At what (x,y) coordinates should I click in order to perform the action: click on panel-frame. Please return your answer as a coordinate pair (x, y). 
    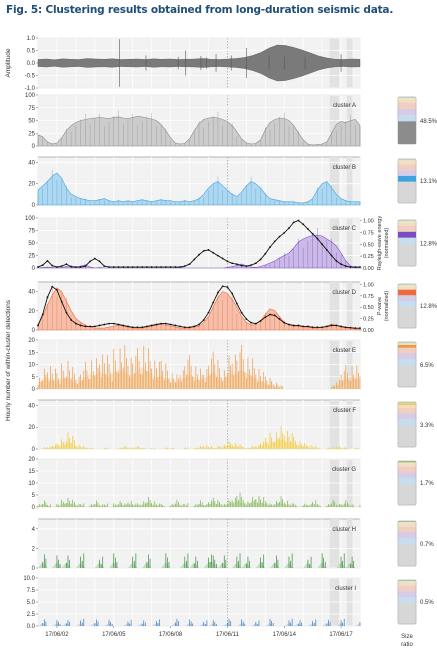
    Looking at the image, I should click on (199, 306).